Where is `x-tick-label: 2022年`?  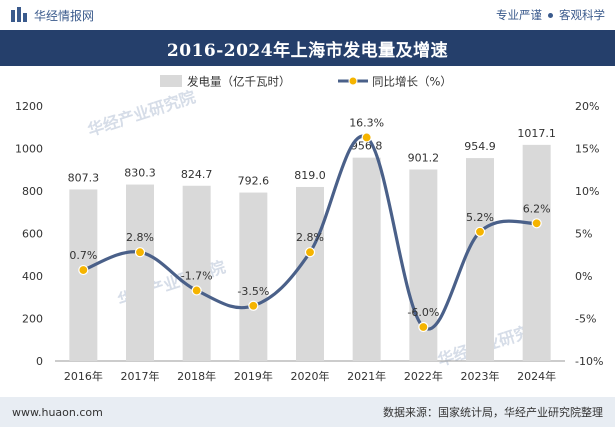
x-tick-label: 2022年 is located at coordinates (423, 376).